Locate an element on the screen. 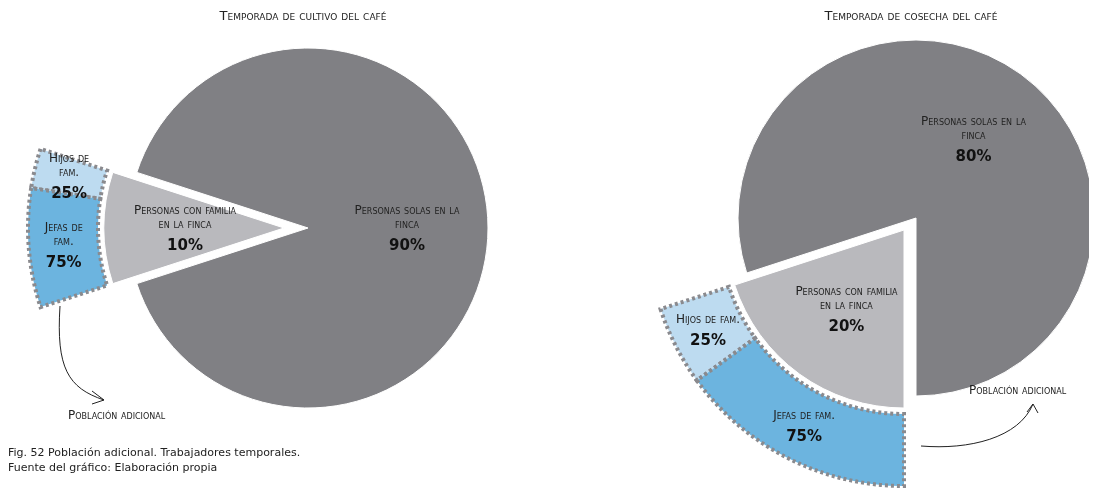  data-label: 10% is located at coordinates (185, 245).